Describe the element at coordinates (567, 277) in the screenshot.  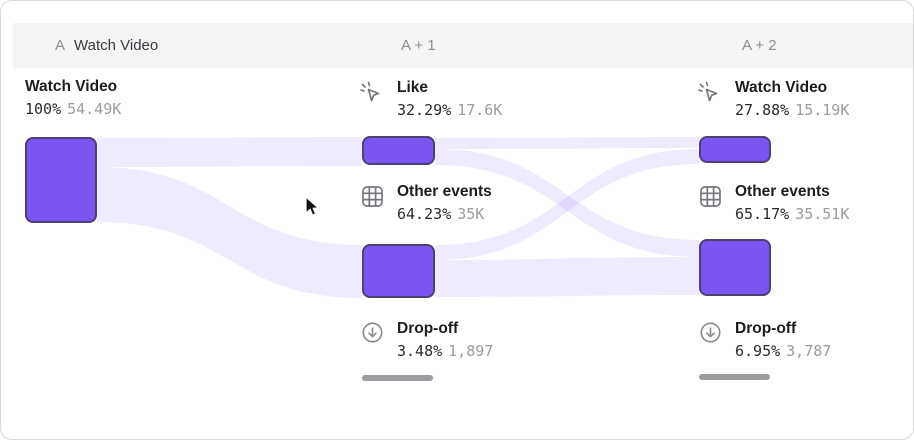
I see `flow-link-otherevents-otherevents2` at that location.